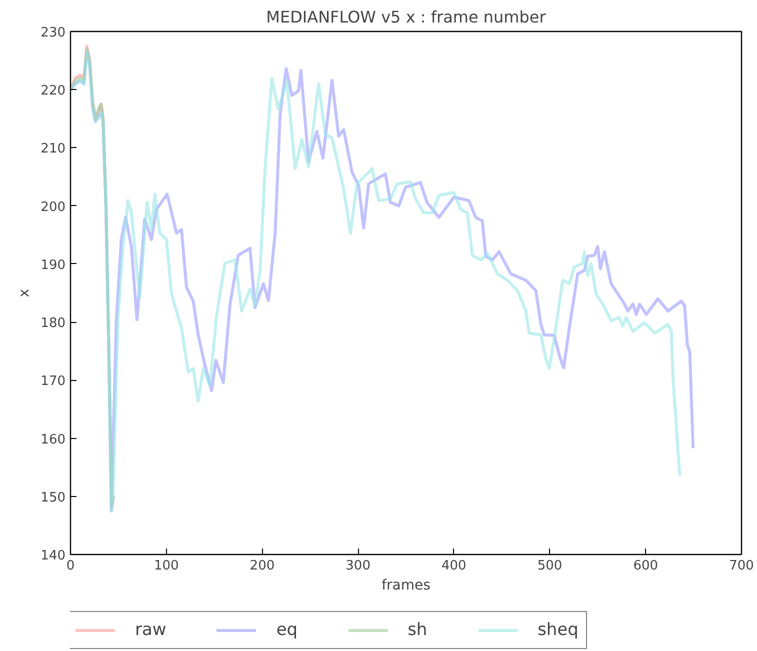  What do you see at coordinates (262, 566) in the screenshot?
I see `x-tick-label: 200` at bounding box center [262, 566].